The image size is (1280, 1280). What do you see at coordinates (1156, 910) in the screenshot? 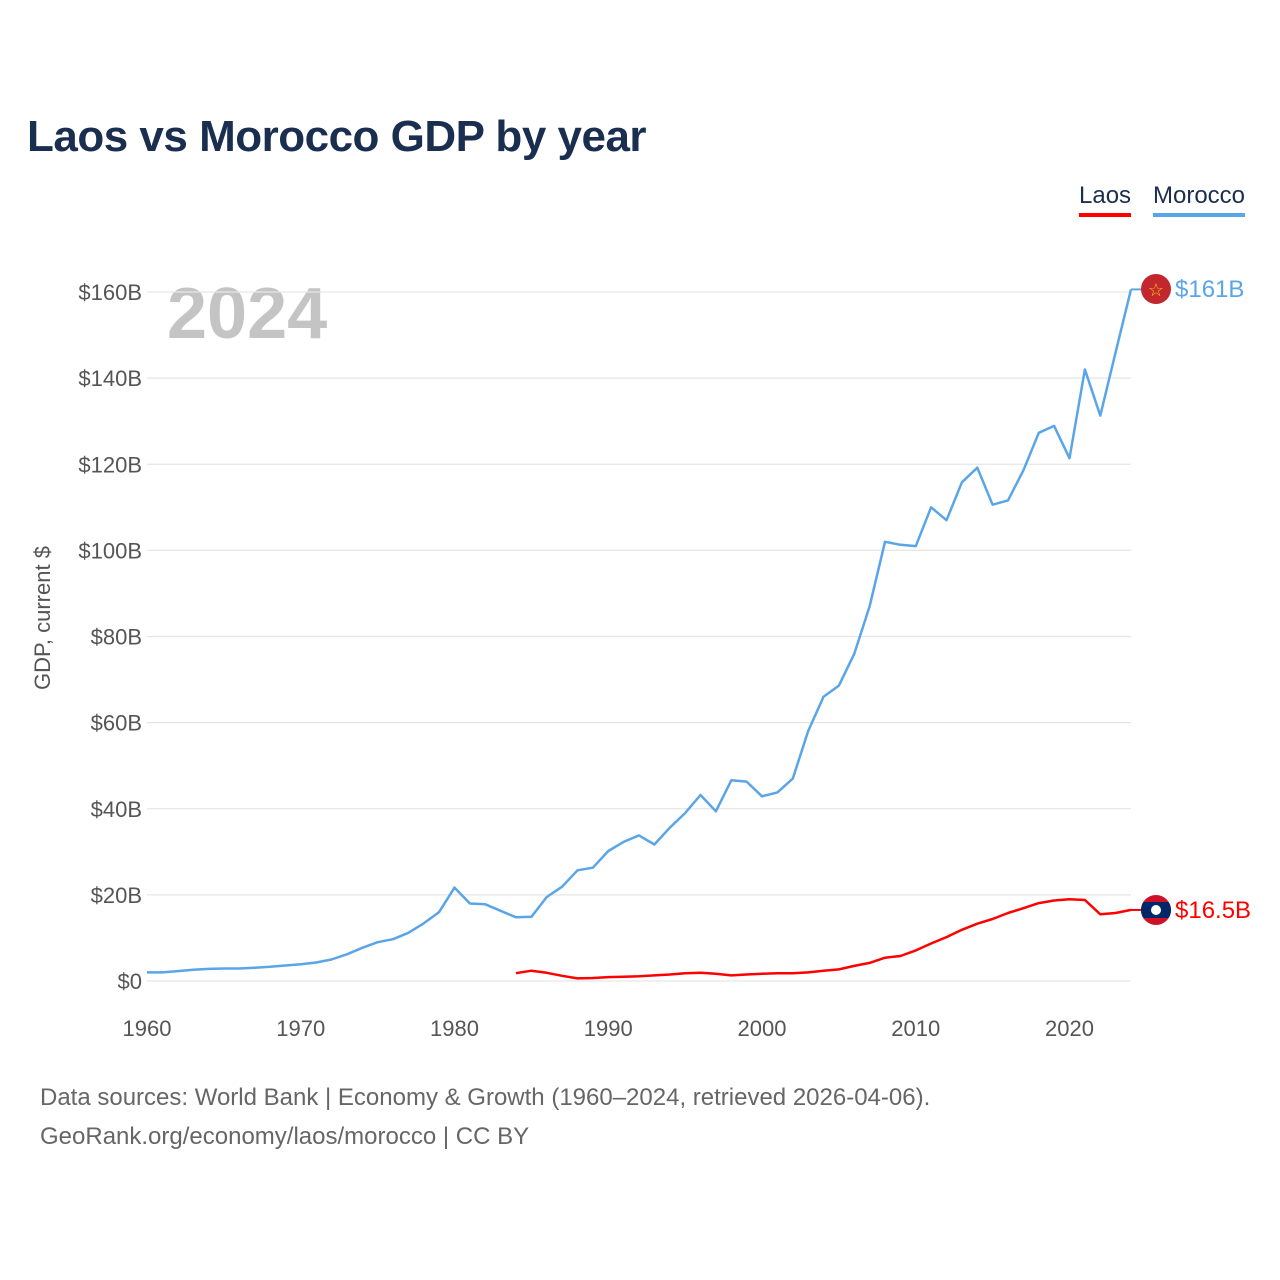
I see `laos-flag-moon` at bounding box center [1156, 910].